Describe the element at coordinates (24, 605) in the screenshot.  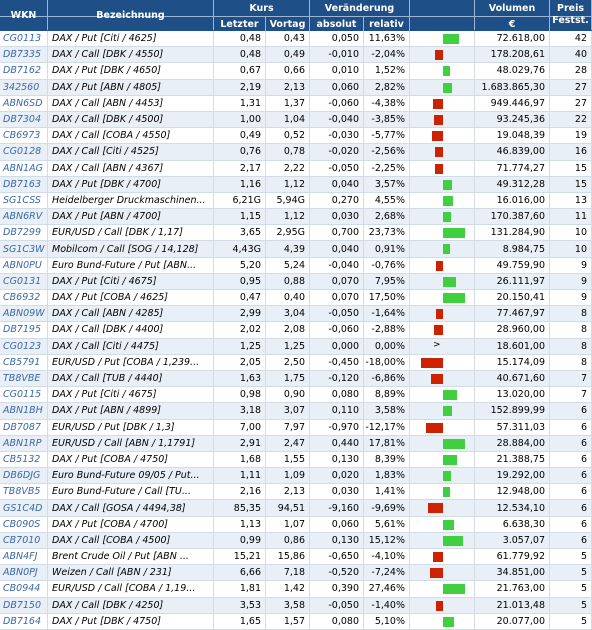
I see `wkn-link: DB7150` at that location.